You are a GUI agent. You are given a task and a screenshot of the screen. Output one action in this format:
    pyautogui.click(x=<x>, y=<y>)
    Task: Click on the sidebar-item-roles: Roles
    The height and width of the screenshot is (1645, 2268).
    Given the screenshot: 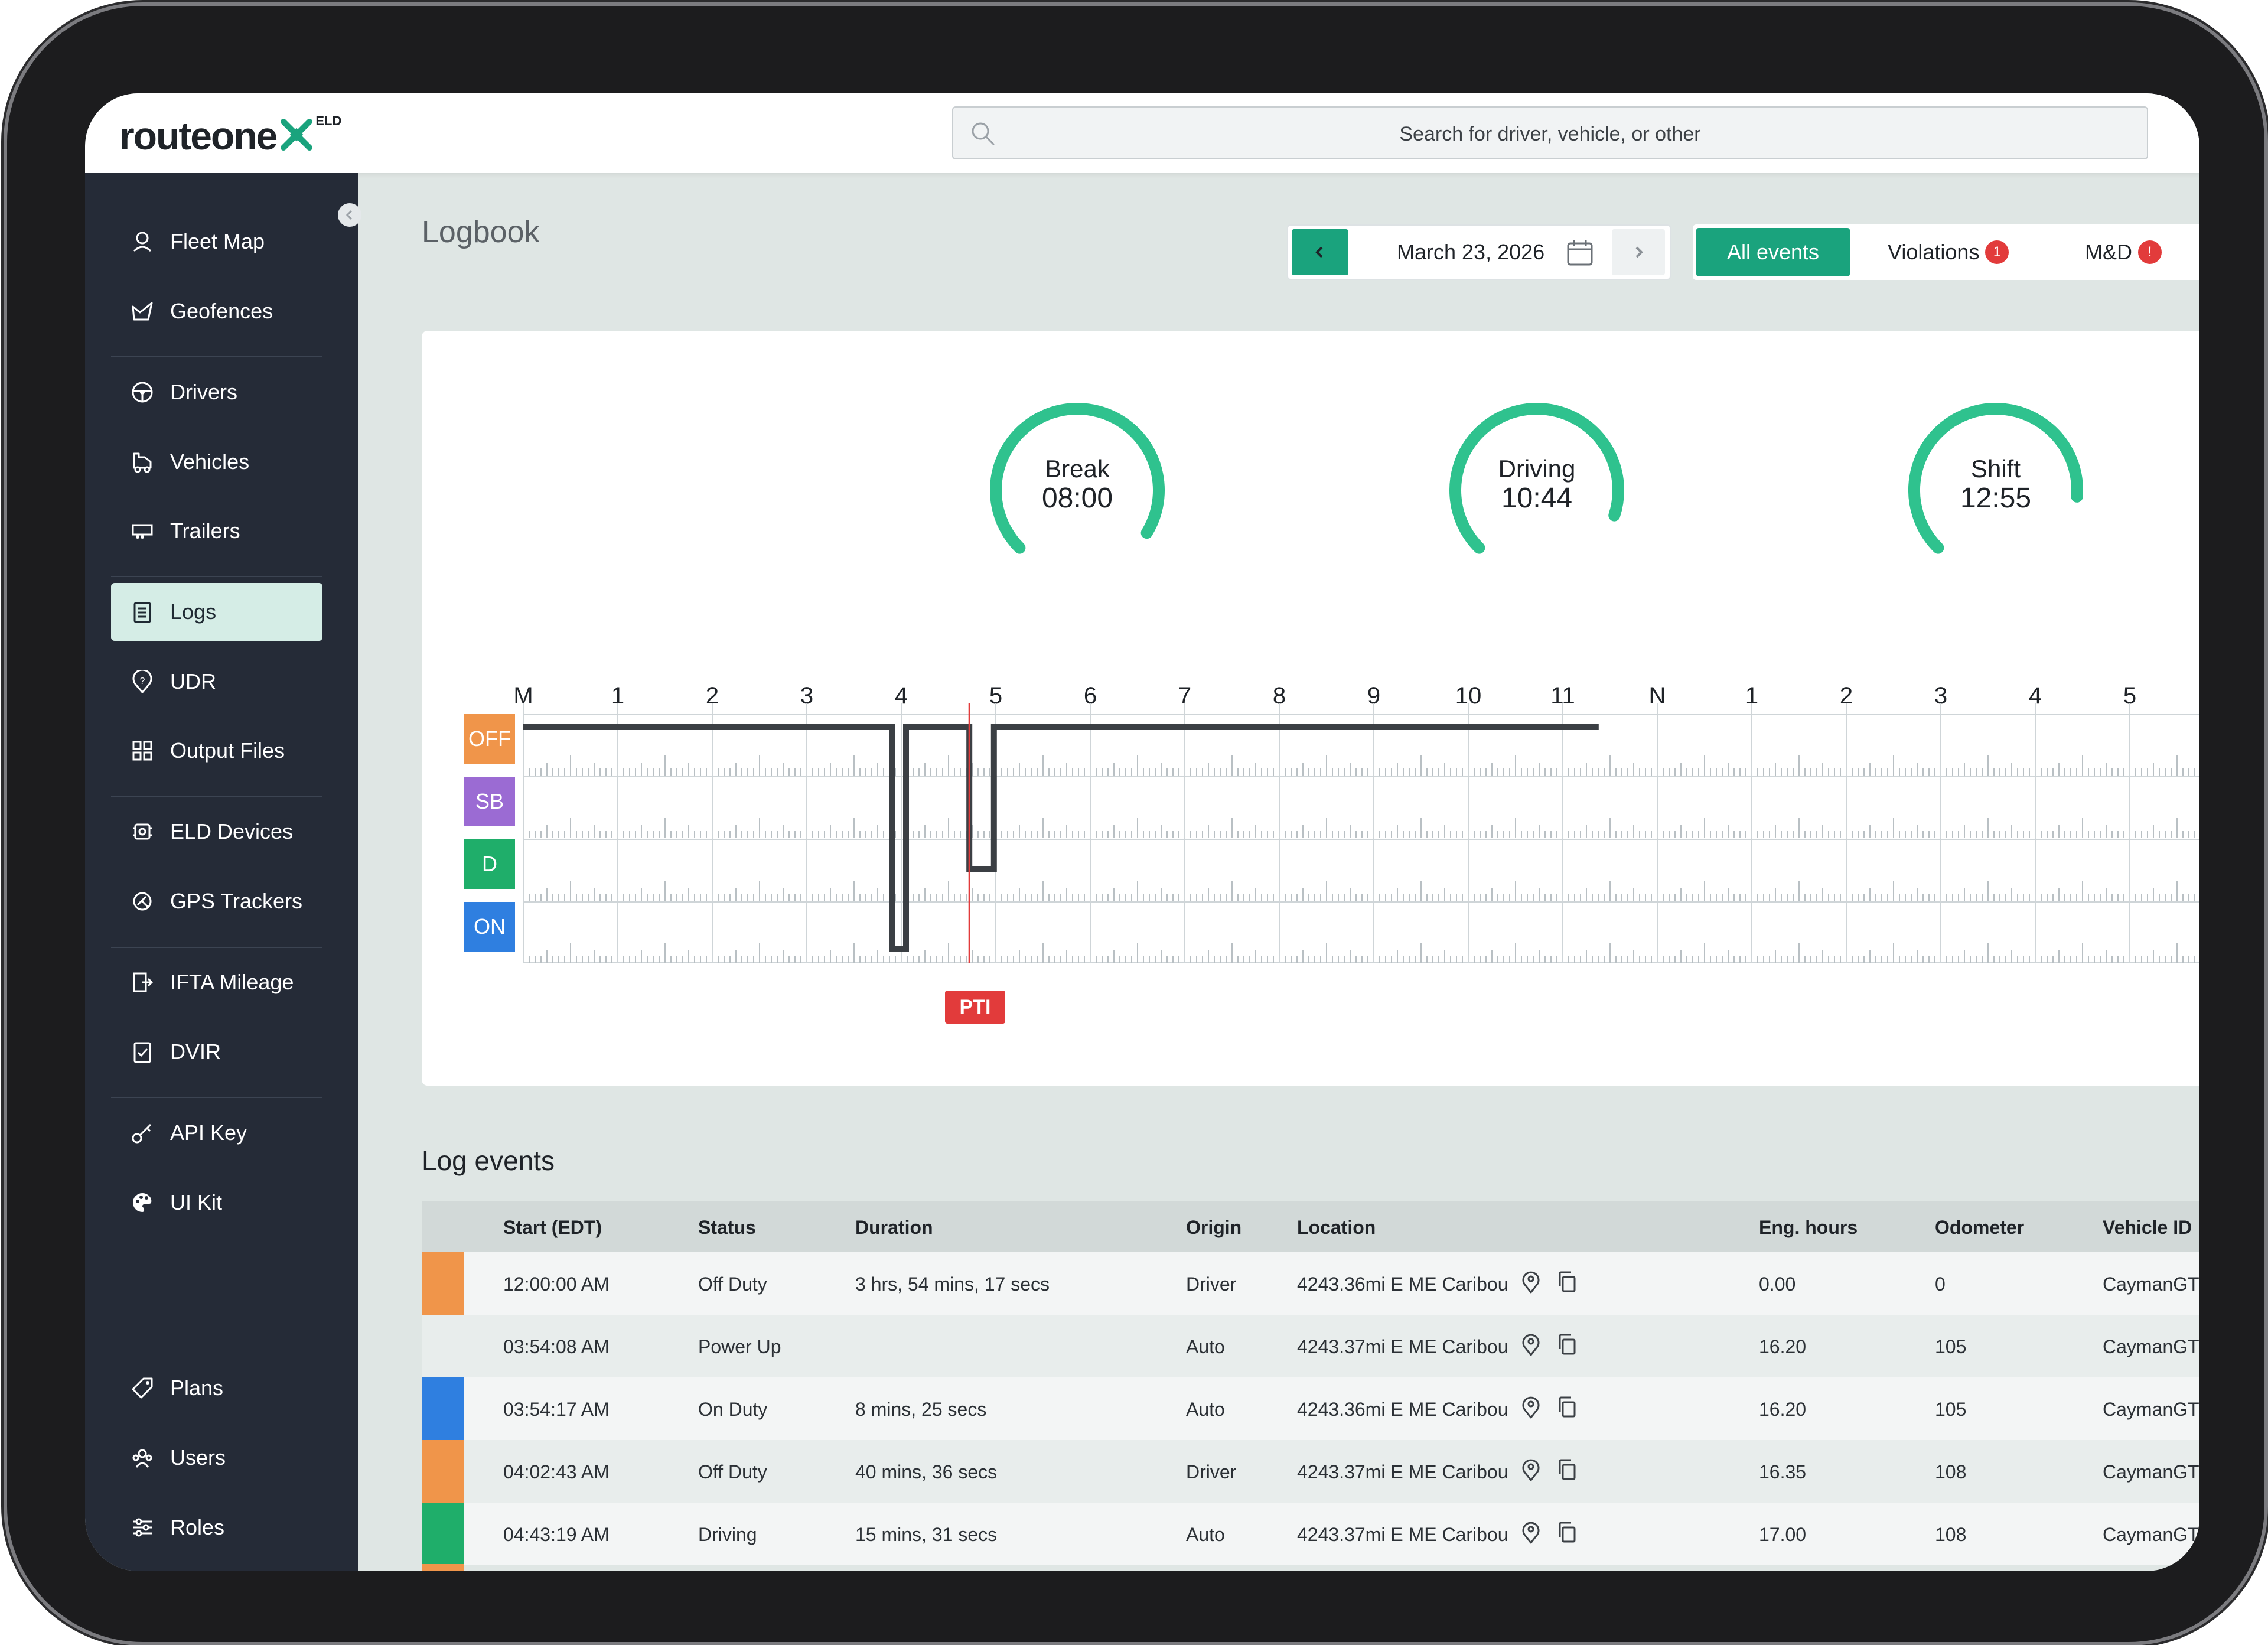 What is the action you would take?
    pyautogui.click(x=216, y=1527)
    